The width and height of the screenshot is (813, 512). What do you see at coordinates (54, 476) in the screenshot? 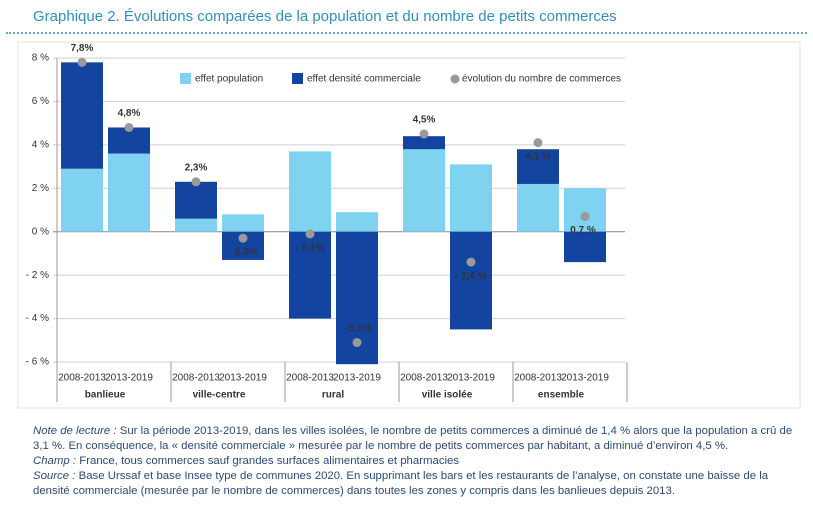
I see `note-label: Source :` at bounding box center [54, 476].